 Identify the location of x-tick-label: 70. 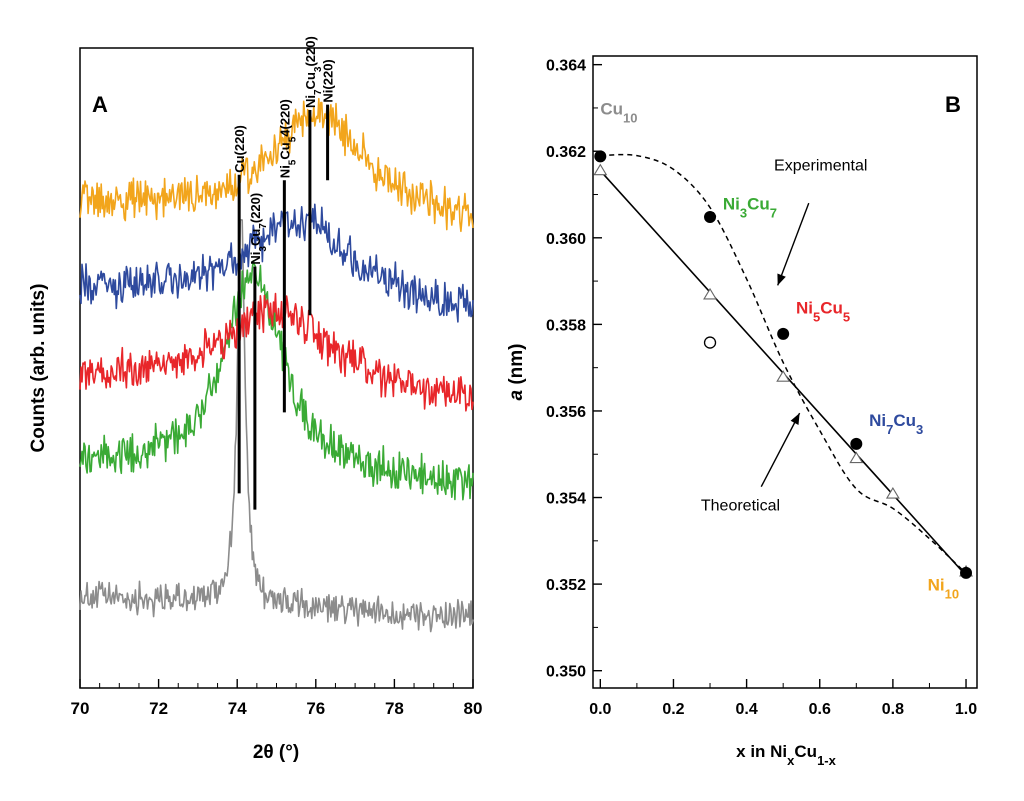
(80, 708).